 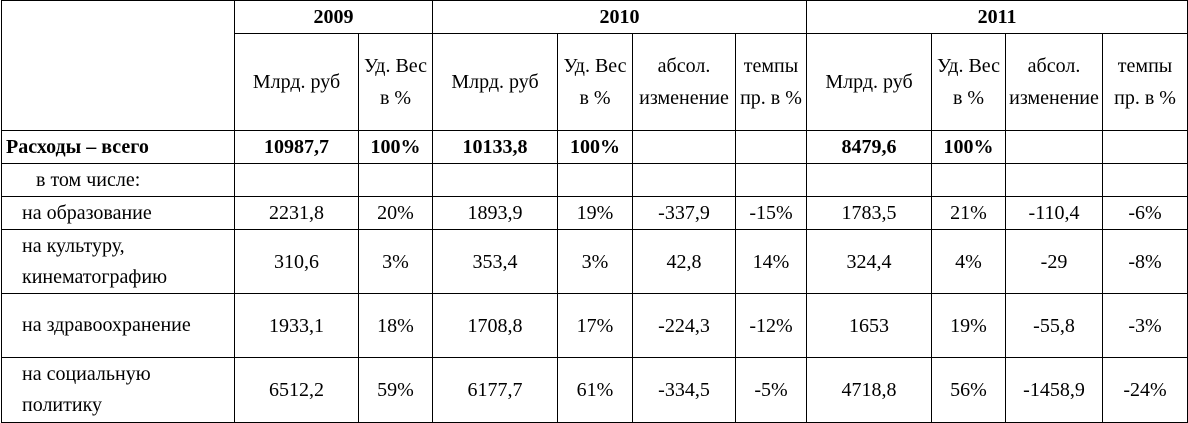 What do you see at coordinates (1054, 261) in the screenshot?
I see `data-cell: -29` at bounding box center [1054, 261].